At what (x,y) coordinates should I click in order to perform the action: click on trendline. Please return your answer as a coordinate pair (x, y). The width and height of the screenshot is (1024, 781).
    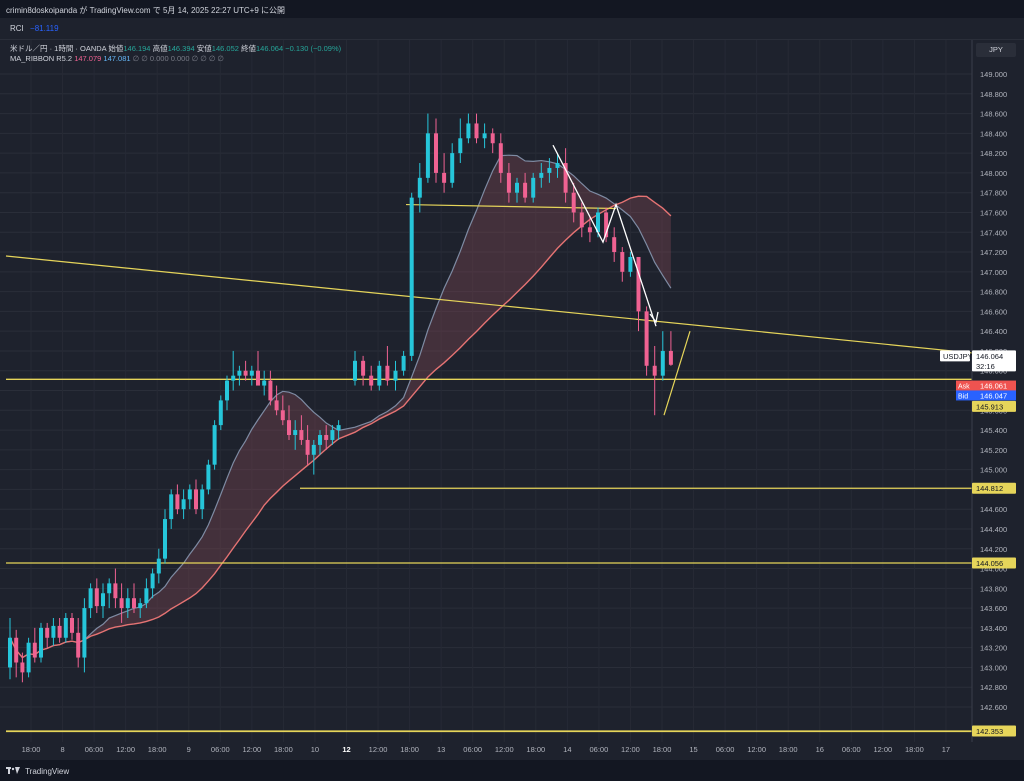
    Looking at the image, I should click on (489, 304).